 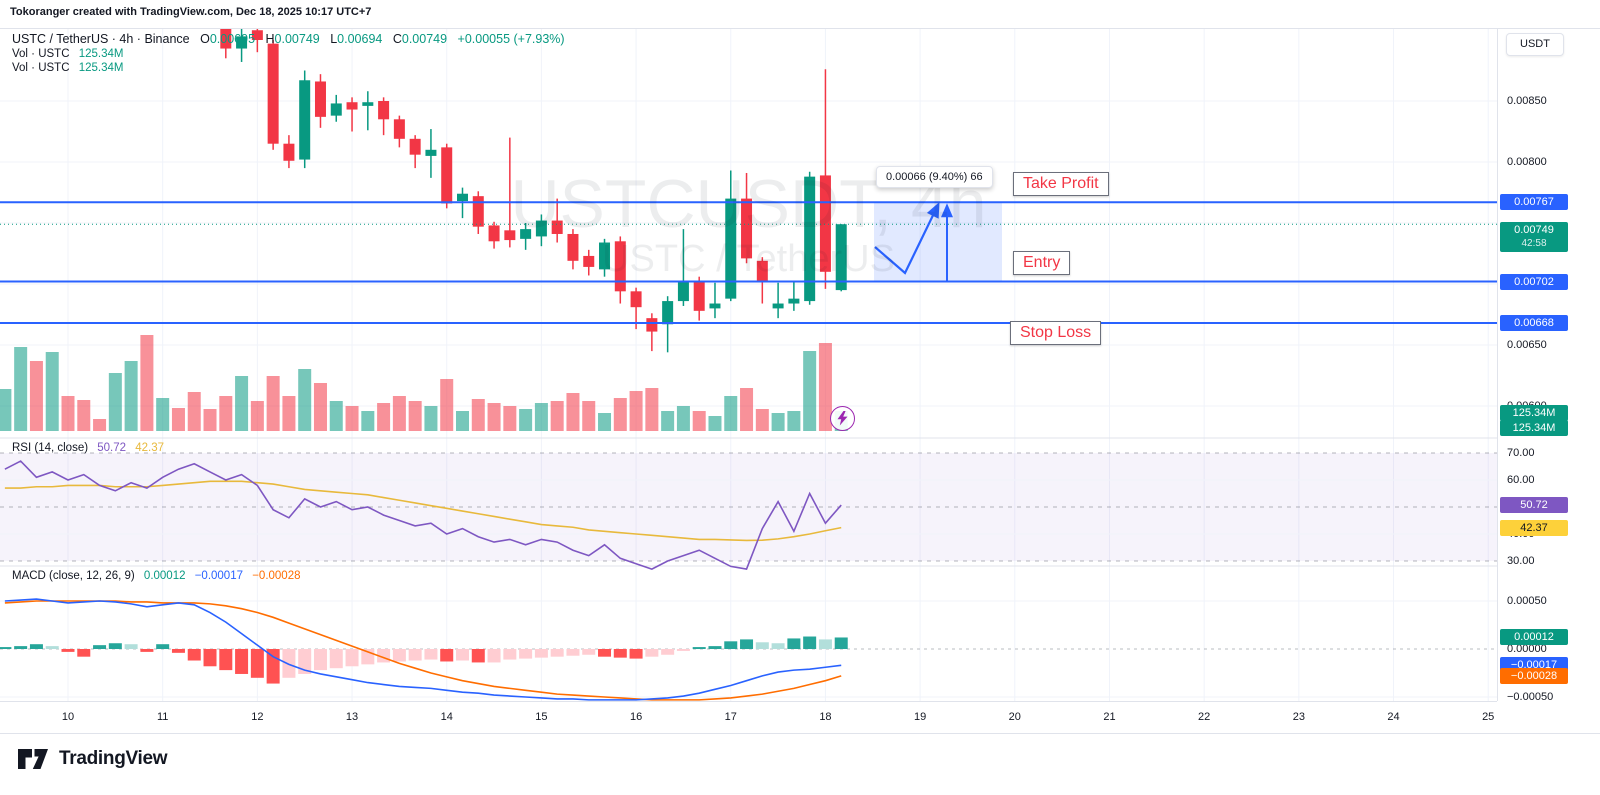 What do you see at coordinates (800, 764) in the screenshot?
I see `footer-bar: TradingView` at bounding box center [800, 764].